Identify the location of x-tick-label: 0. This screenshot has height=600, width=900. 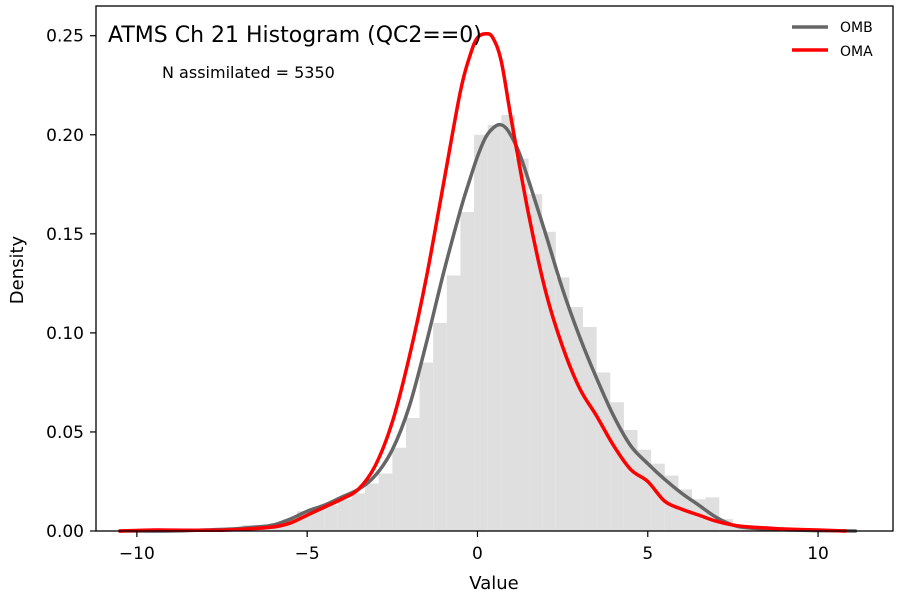
(477, 554).